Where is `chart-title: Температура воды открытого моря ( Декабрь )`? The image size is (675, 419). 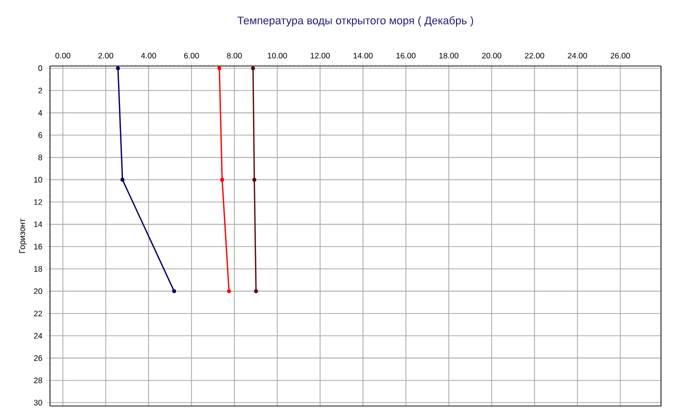
chart-title: Температура воды открытого моря ( Декабрь ) is located at coordinates (356, 21).